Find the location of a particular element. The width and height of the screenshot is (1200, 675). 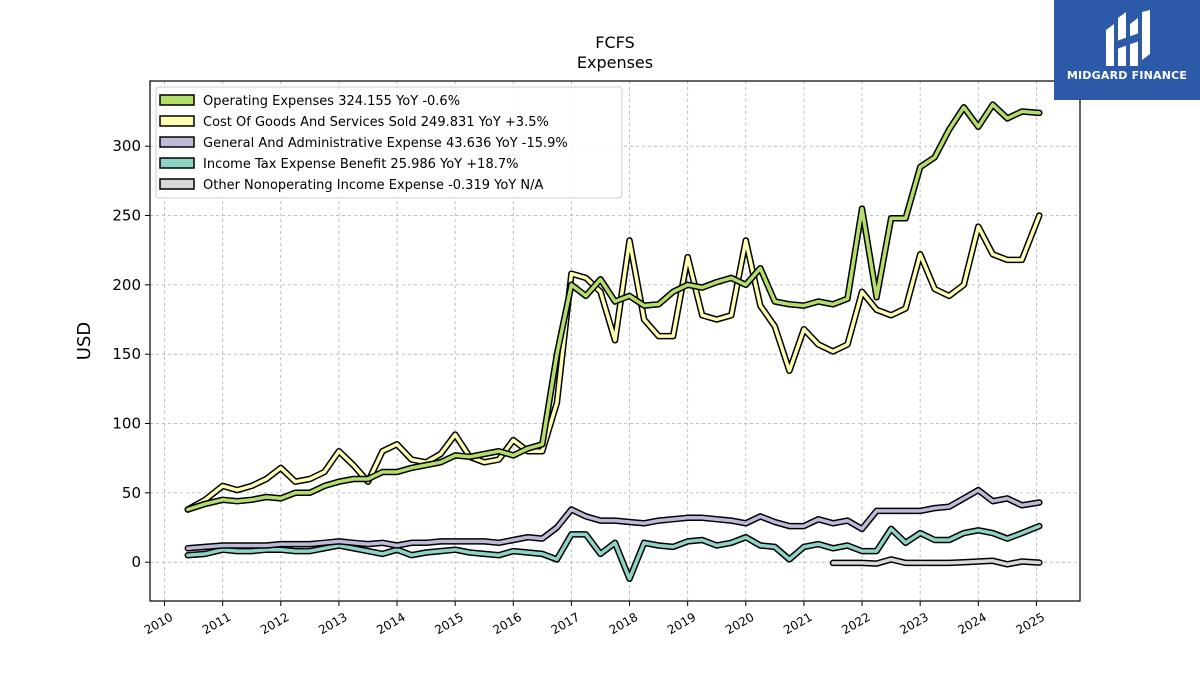

x-tick-label: 2021 is located at coordinates (797, 623).